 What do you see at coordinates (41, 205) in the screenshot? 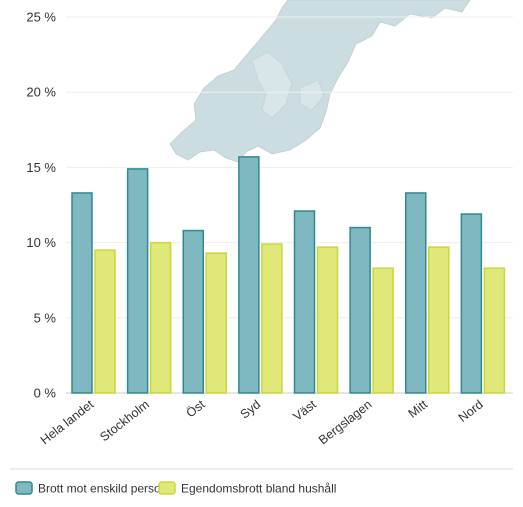
I see `y-axis: 0 % 5 % 10 % 15 % 20 % 25 %` at bounding box center [41, 205].